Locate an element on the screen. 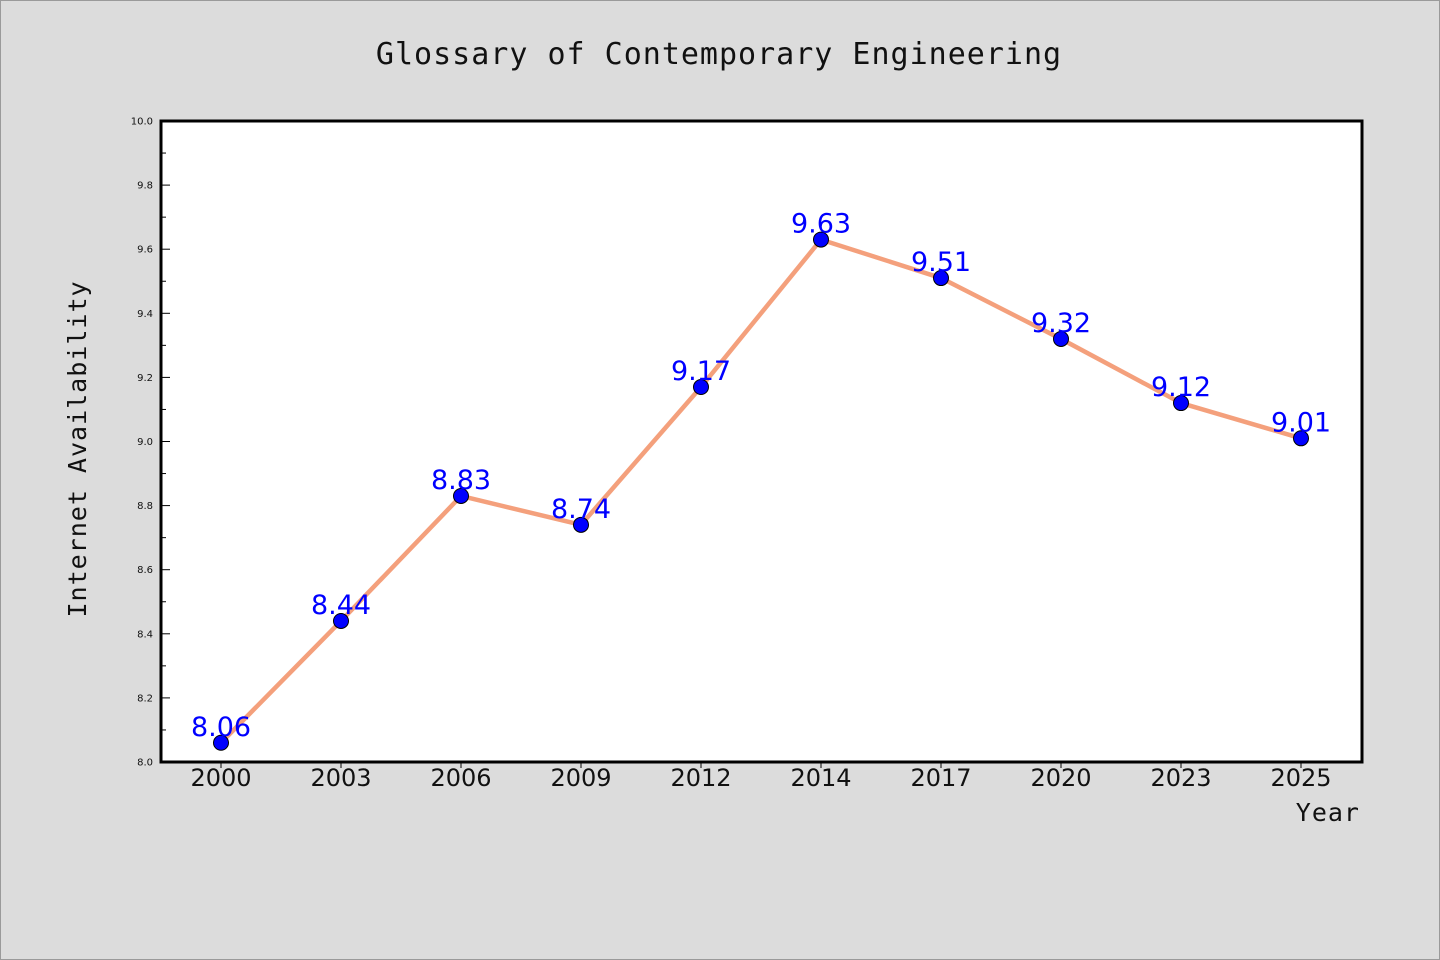  x-tick-label: 2020 is located at coordinates (1060, 778).